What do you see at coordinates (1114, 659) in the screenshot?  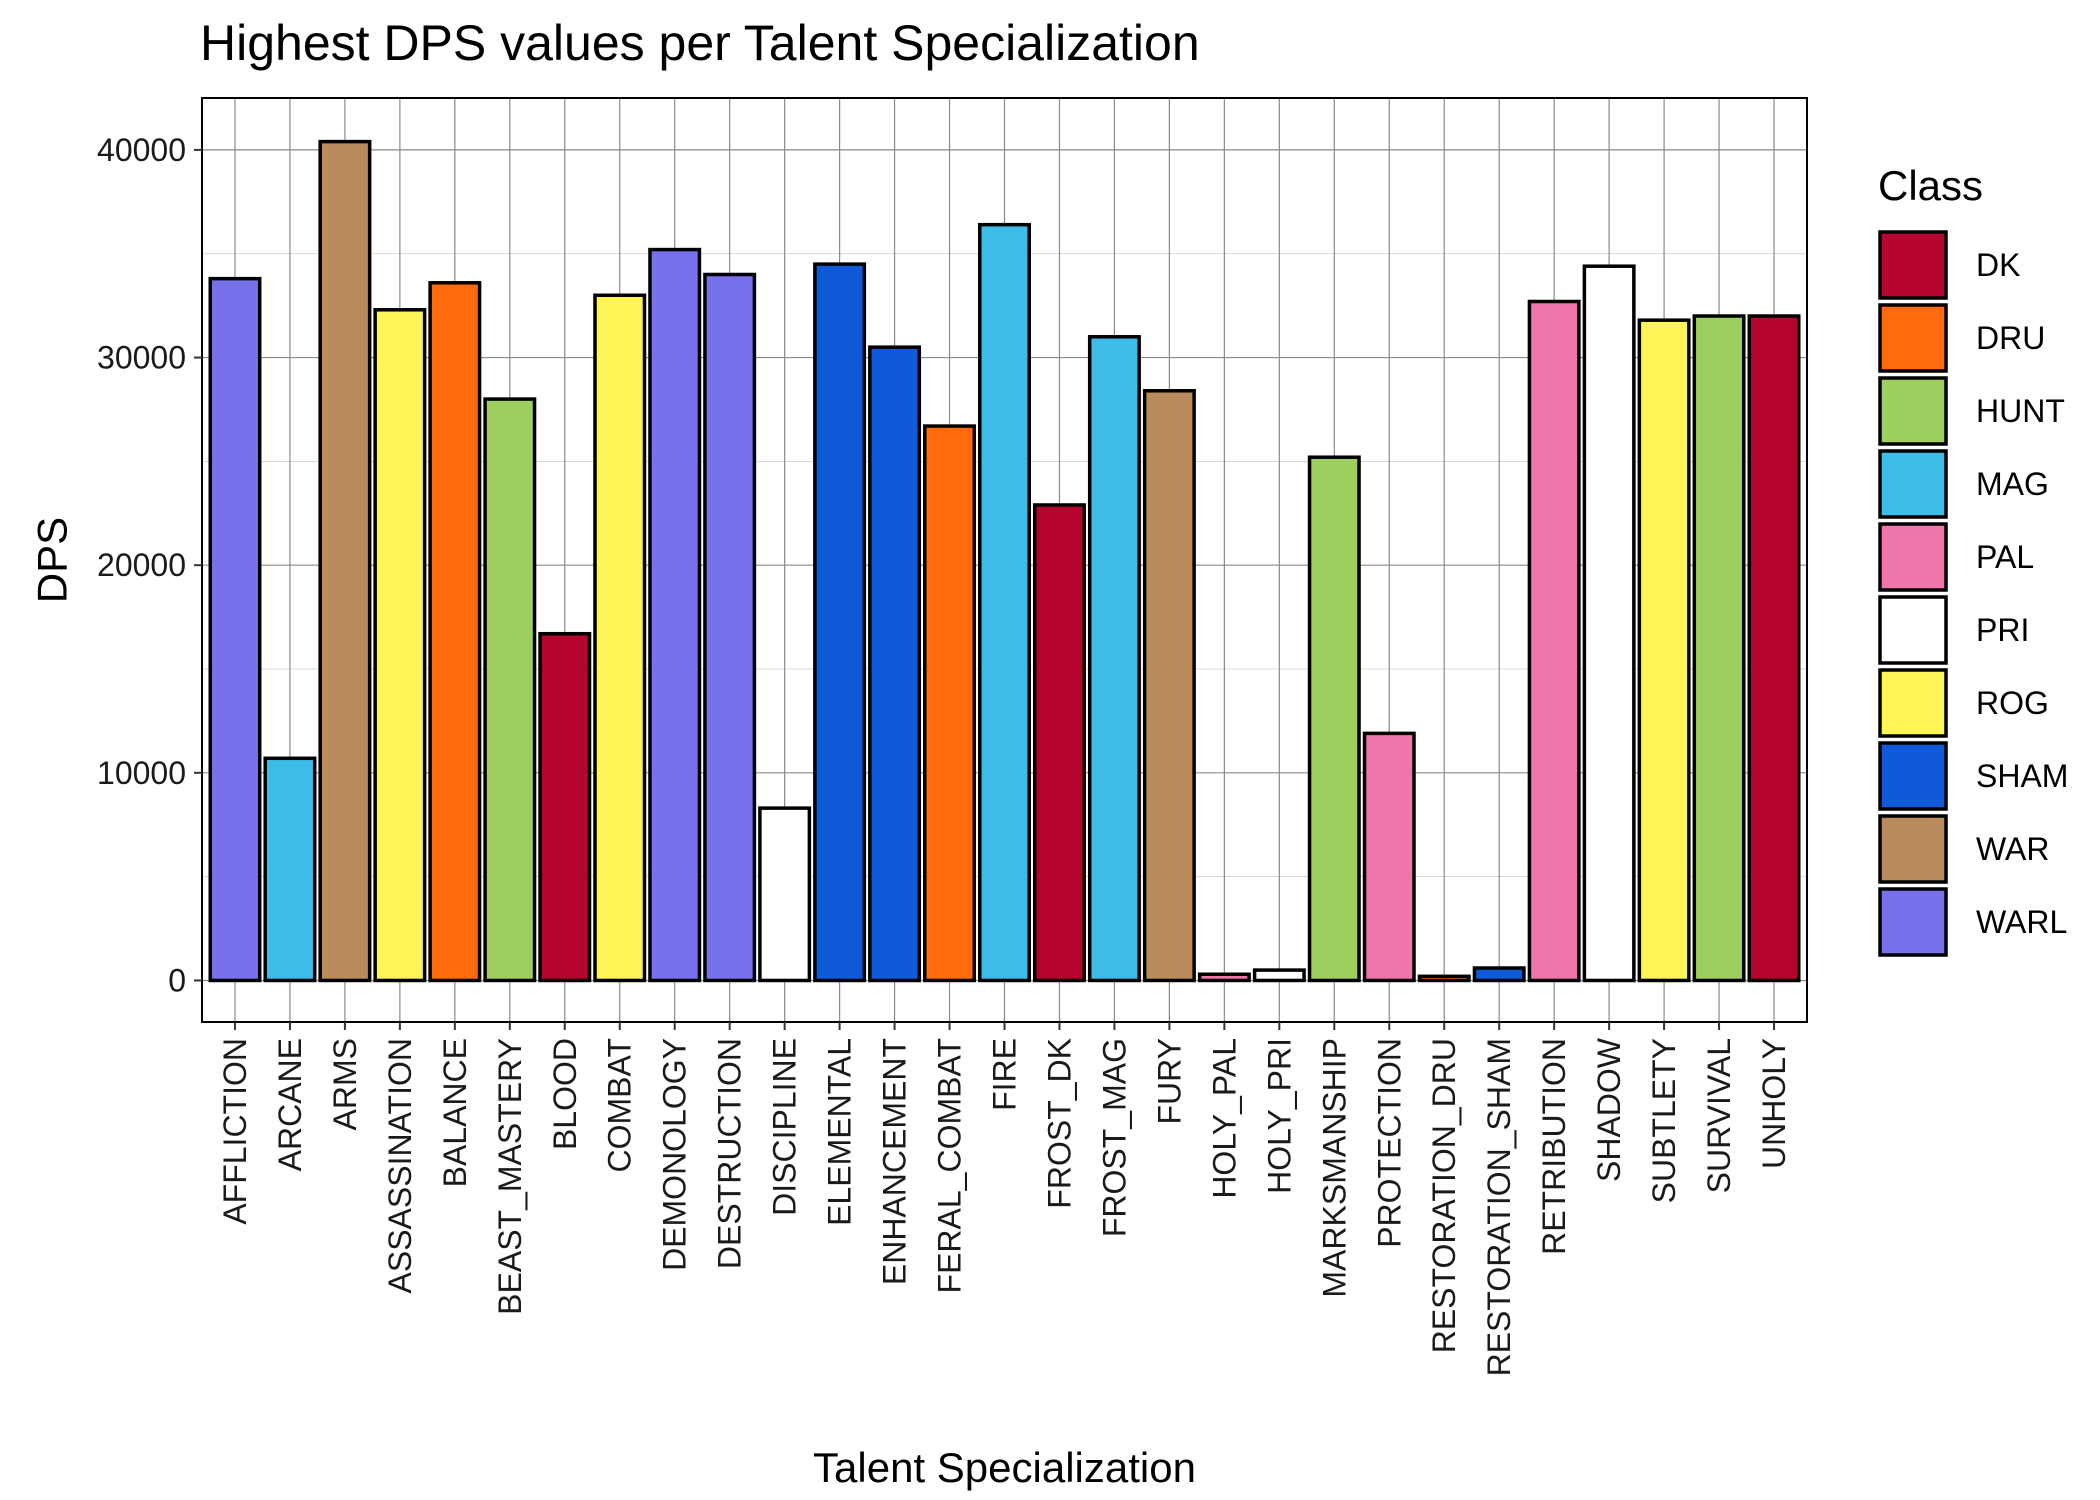 I see `bar-frost-mag` at bounding box center [1114, 659].